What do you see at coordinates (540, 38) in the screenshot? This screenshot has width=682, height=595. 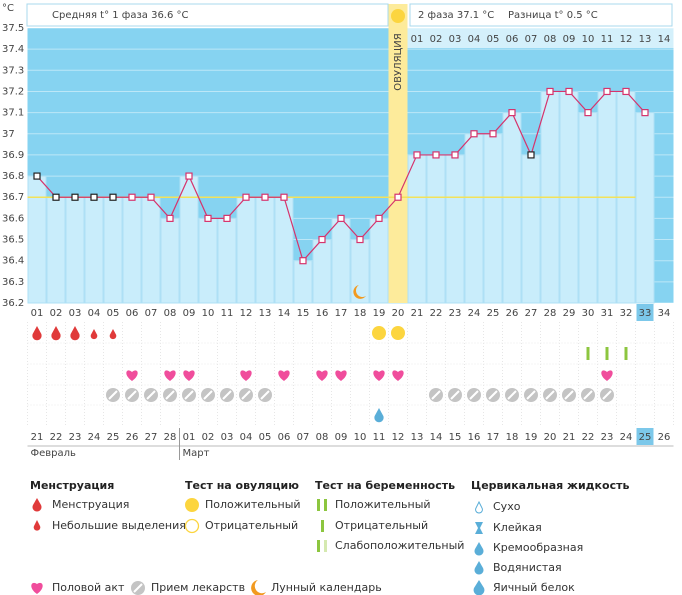 I see `phase2-strip` at bounding box center [540, 38].